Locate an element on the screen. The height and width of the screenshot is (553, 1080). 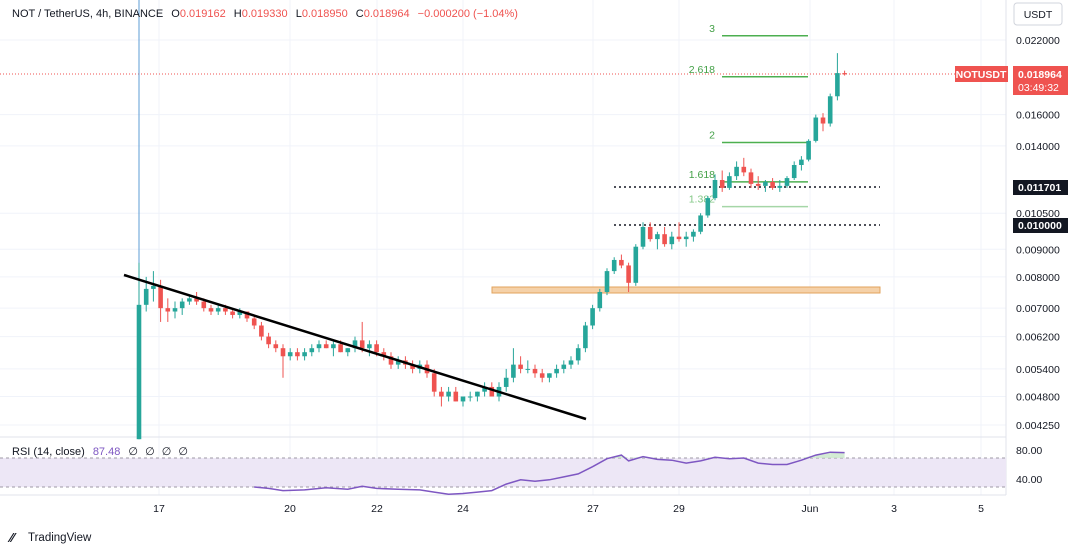
descending-trendline is located at coordinates (355, 347).